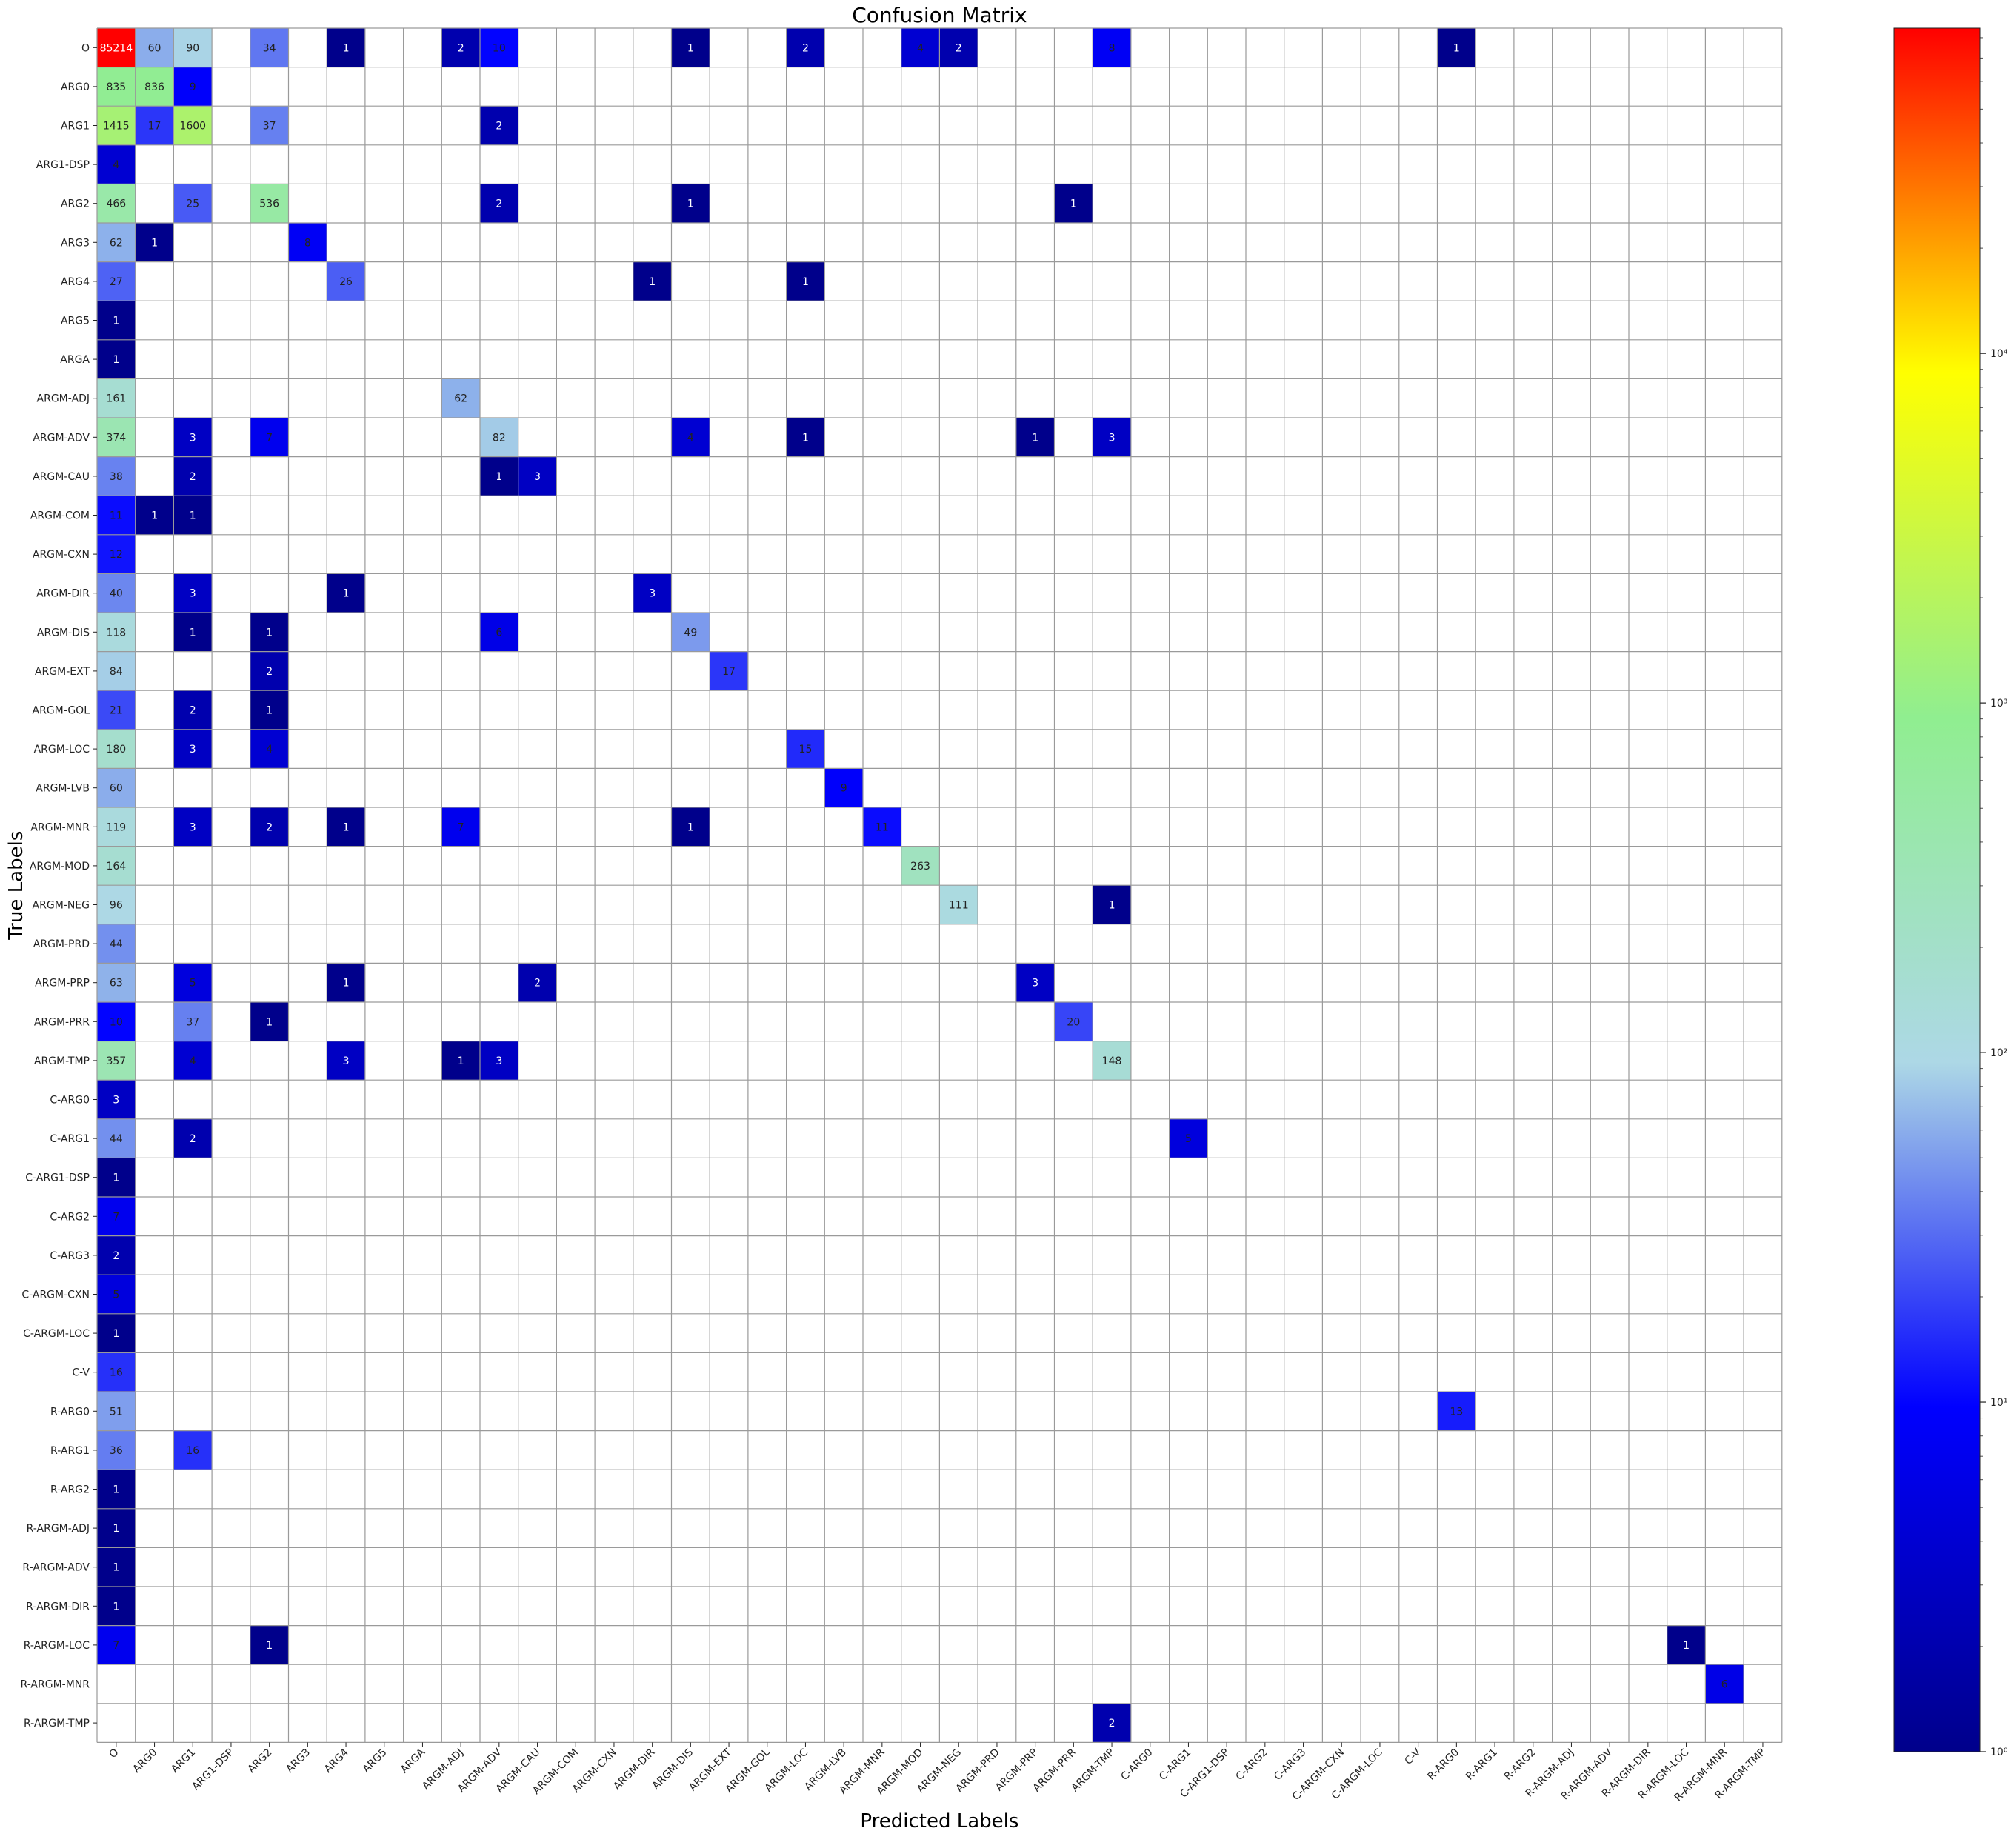  Describe the element at coordinates (1074, 1022) in the screenshot. I see `cell-value-label: 20` at that location.